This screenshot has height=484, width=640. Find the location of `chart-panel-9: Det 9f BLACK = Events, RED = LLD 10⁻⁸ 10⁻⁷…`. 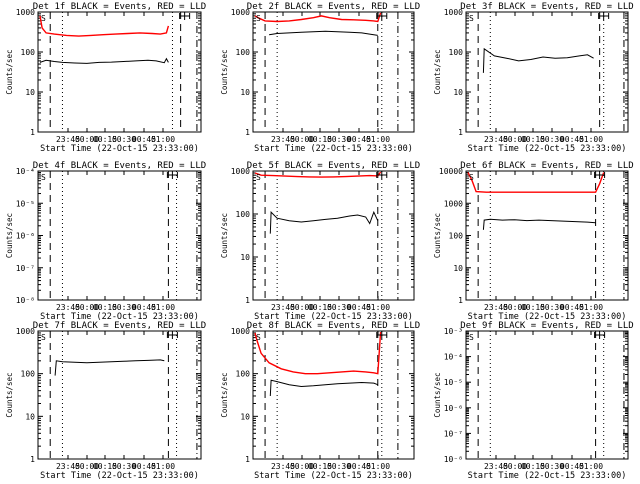

chart-panel-9: Det 9f BLACK = Events, RED = LLD 10⁻⁸ 10⁻⁷… is located at coordinates (533, 401).